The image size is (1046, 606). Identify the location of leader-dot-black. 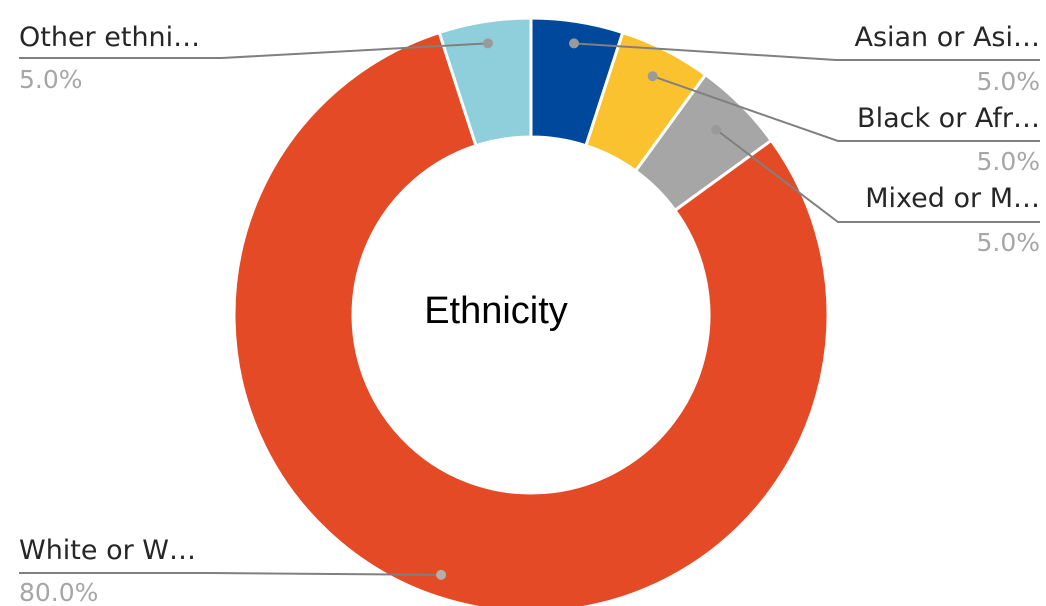
(652, 76).